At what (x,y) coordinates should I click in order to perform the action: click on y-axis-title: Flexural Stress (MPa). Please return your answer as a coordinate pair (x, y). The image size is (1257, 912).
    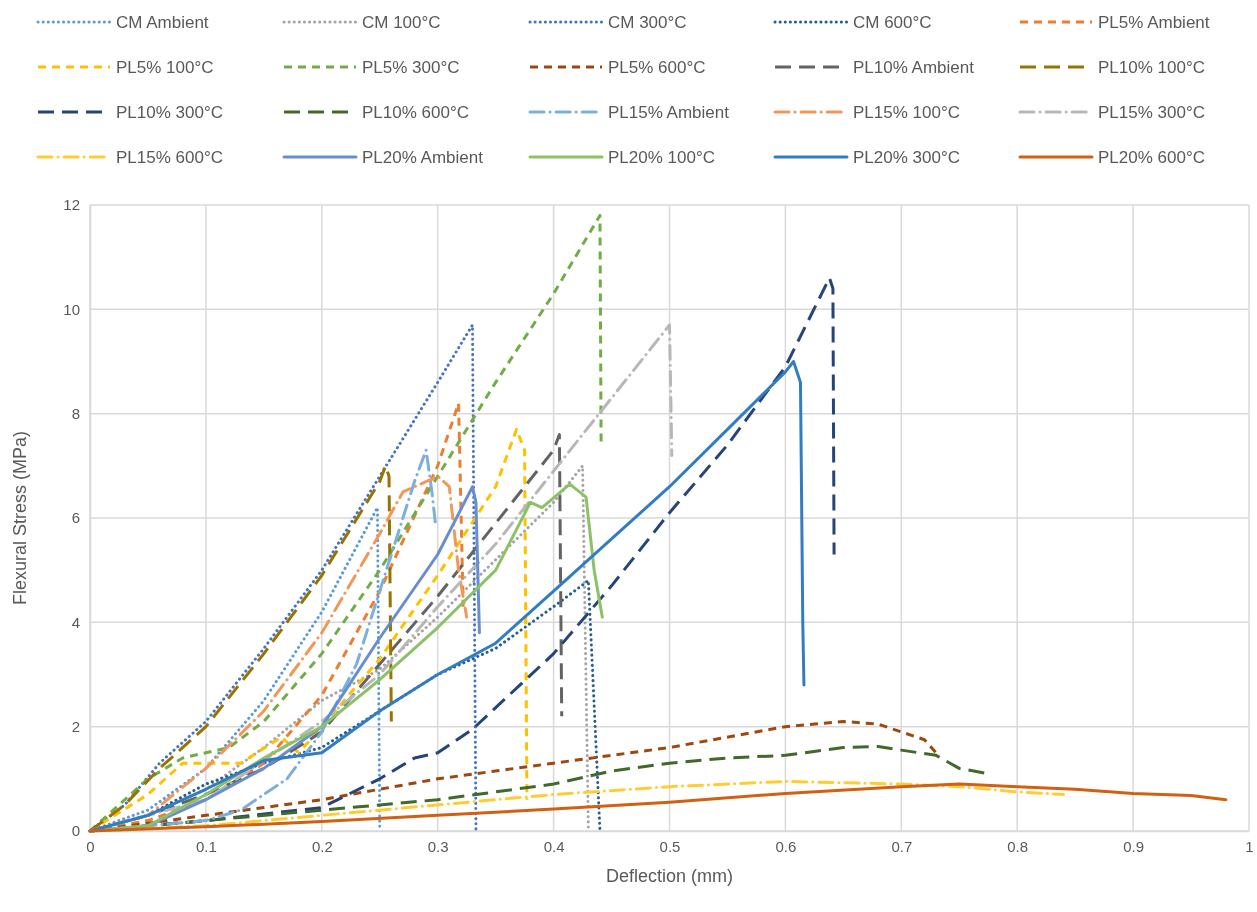
    Looking at the image, I should click on (20, 518).